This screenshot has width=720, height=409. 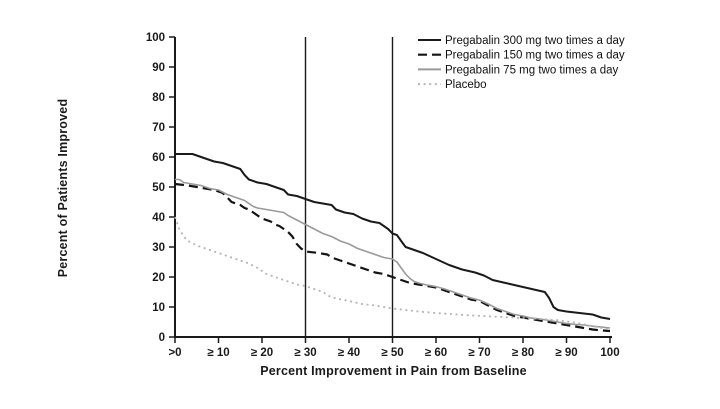 What do you see at coordinates (392, 353) in the screenshot?
I see `x-tick-label-50: ≥ 50` at bounding box center [392, 353].